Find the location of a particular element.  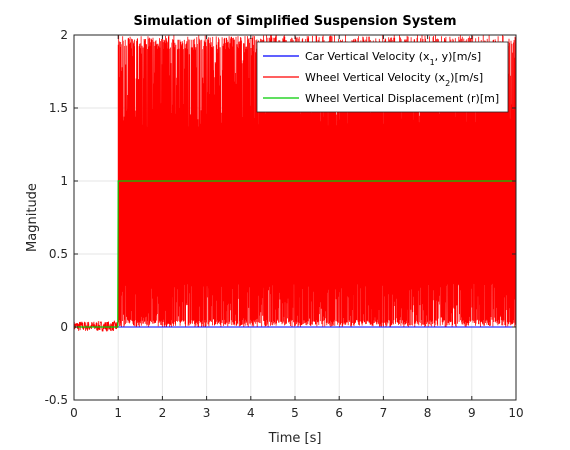

x-tick-label: 0 is located at coordinates (74, 413).